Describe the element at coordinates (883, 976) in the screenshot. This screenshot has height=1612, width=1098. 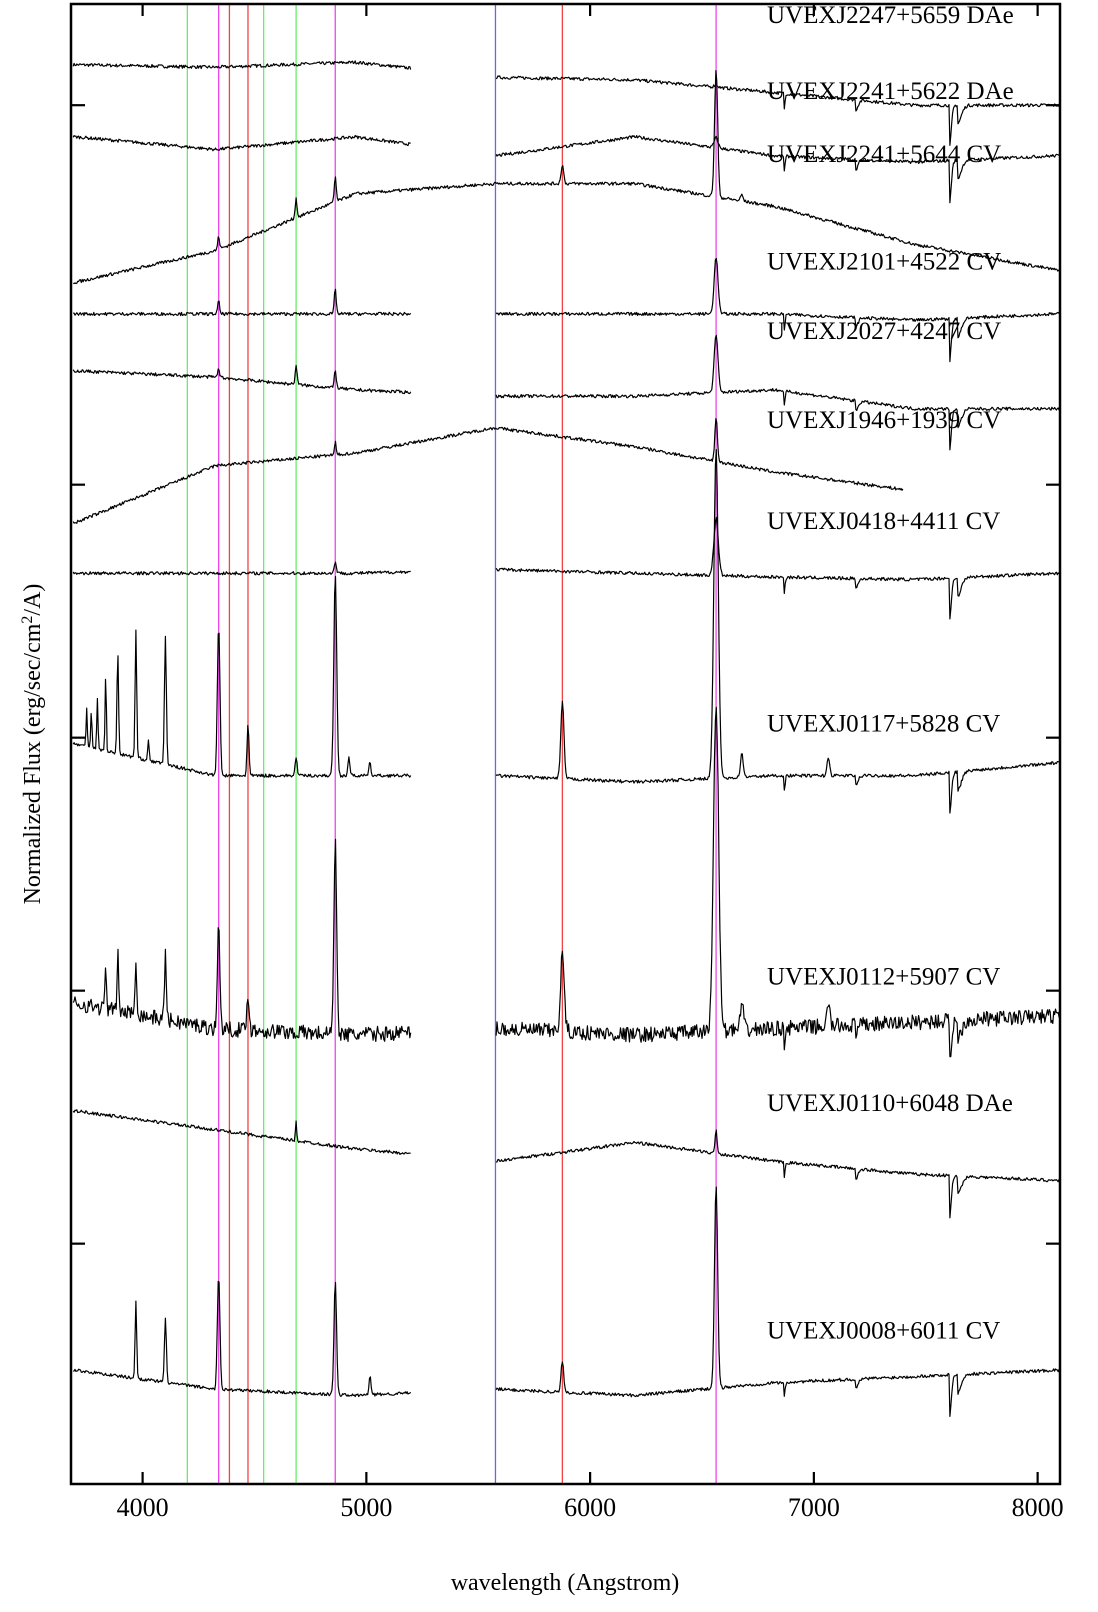
I see `spectrum-label-8: UVEXJ0112+5907 CV` at that location.